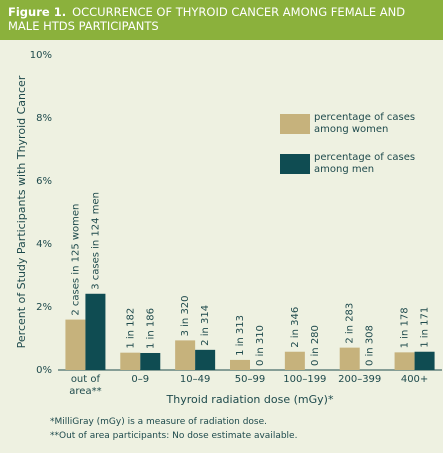  What do you see at coordinates (195, 379) in the screenshot?
I see `x-tick-label: 10–49` at bounding box center [195, 379].